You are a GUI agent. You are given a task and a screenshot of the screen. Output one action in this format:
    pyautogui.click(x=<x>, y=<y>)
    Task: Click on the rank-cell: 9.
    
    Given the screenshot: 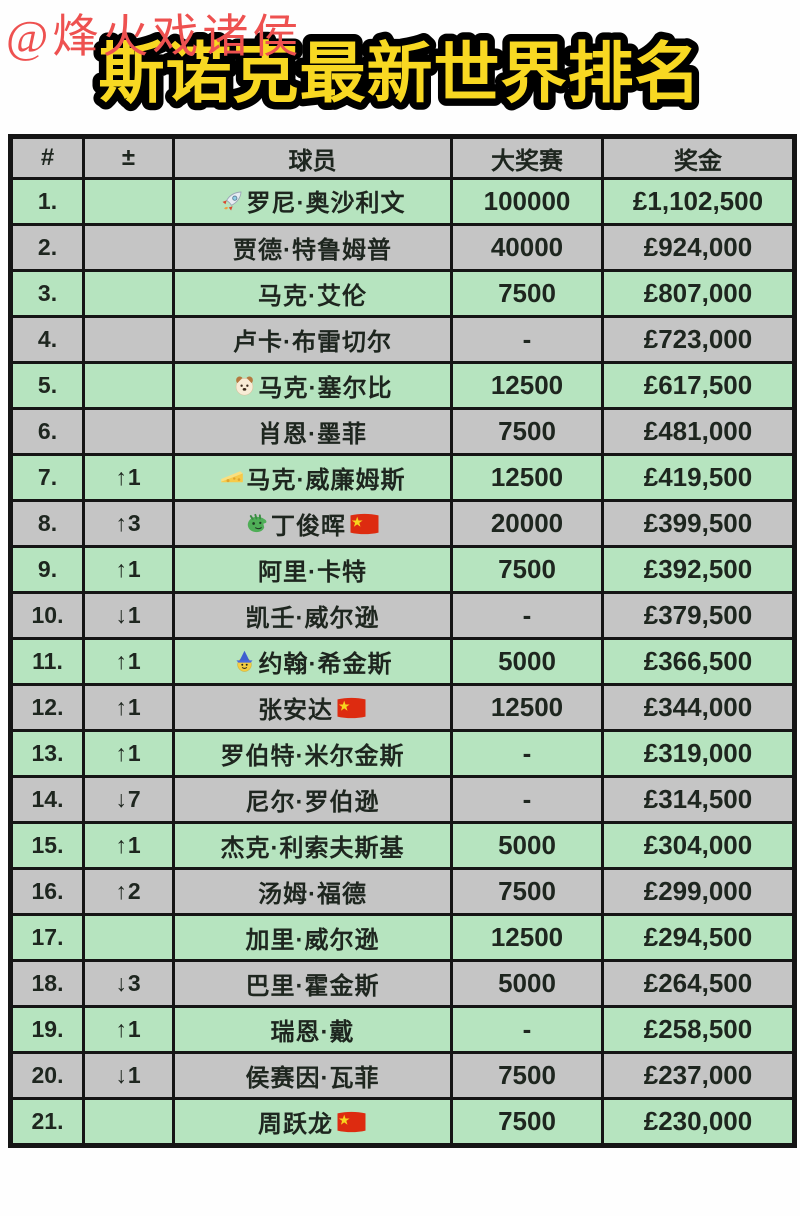 What is the action you would take?
    pyautogui.click(x=47, y=569)
    